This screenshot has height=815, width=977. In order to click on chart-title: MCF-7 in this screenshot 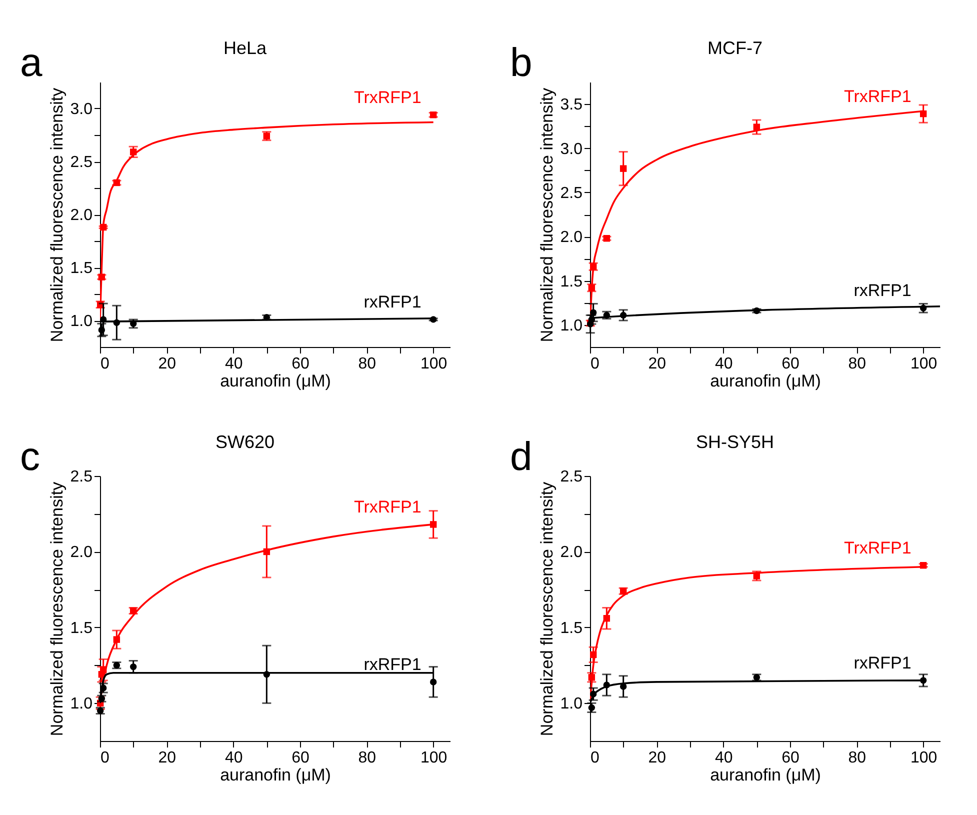, I will do `click(735, 48)`.